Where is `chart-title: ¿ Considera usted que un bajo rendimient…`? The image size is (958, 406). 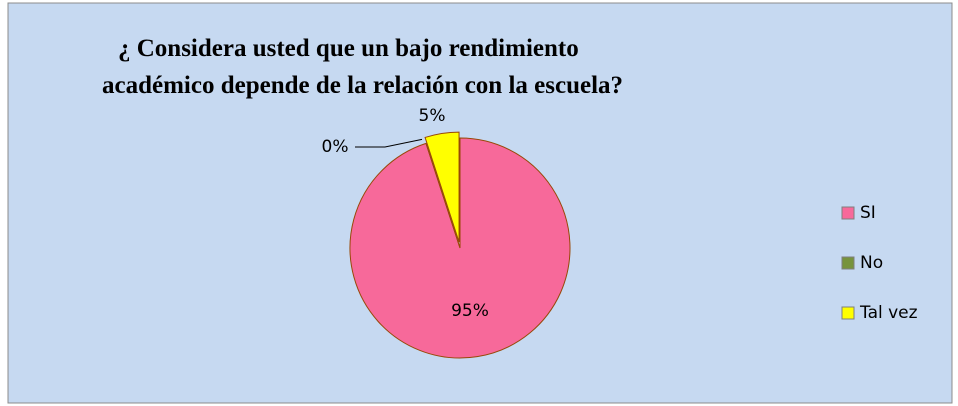 chart-title: ¿ Considera usted que un bajo rendimient… is located at coordinates (348, 48).